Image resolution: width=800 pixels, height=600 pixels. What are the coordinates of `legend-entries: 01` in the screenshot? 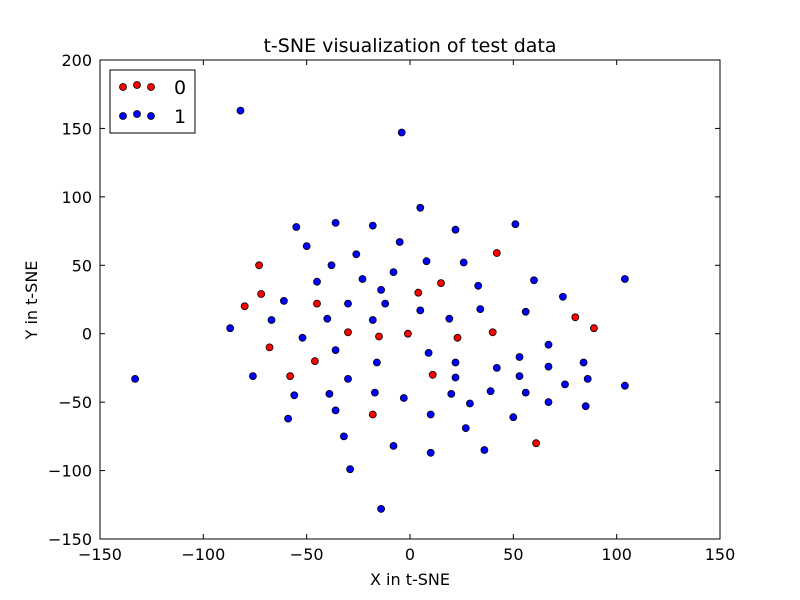 It's located at (152, 102).